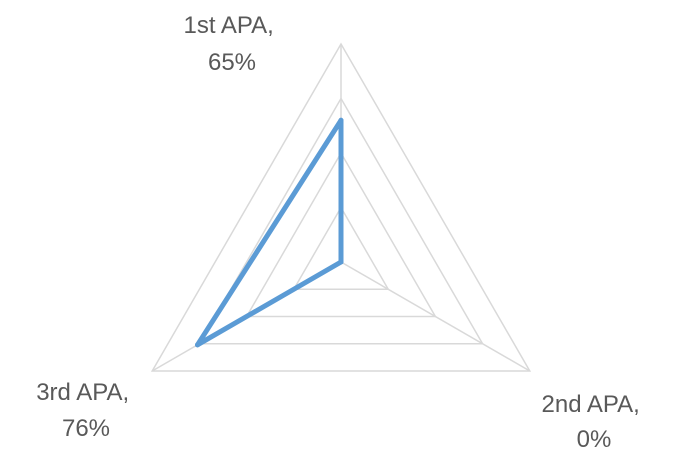 The height and width of the screenshot is (452, 682). What do you see at coordinates (594, 421) in the screenshot?
I see `category-label-2nd-apa: 2nd APA, 0%` at bounding box center [594, 421].